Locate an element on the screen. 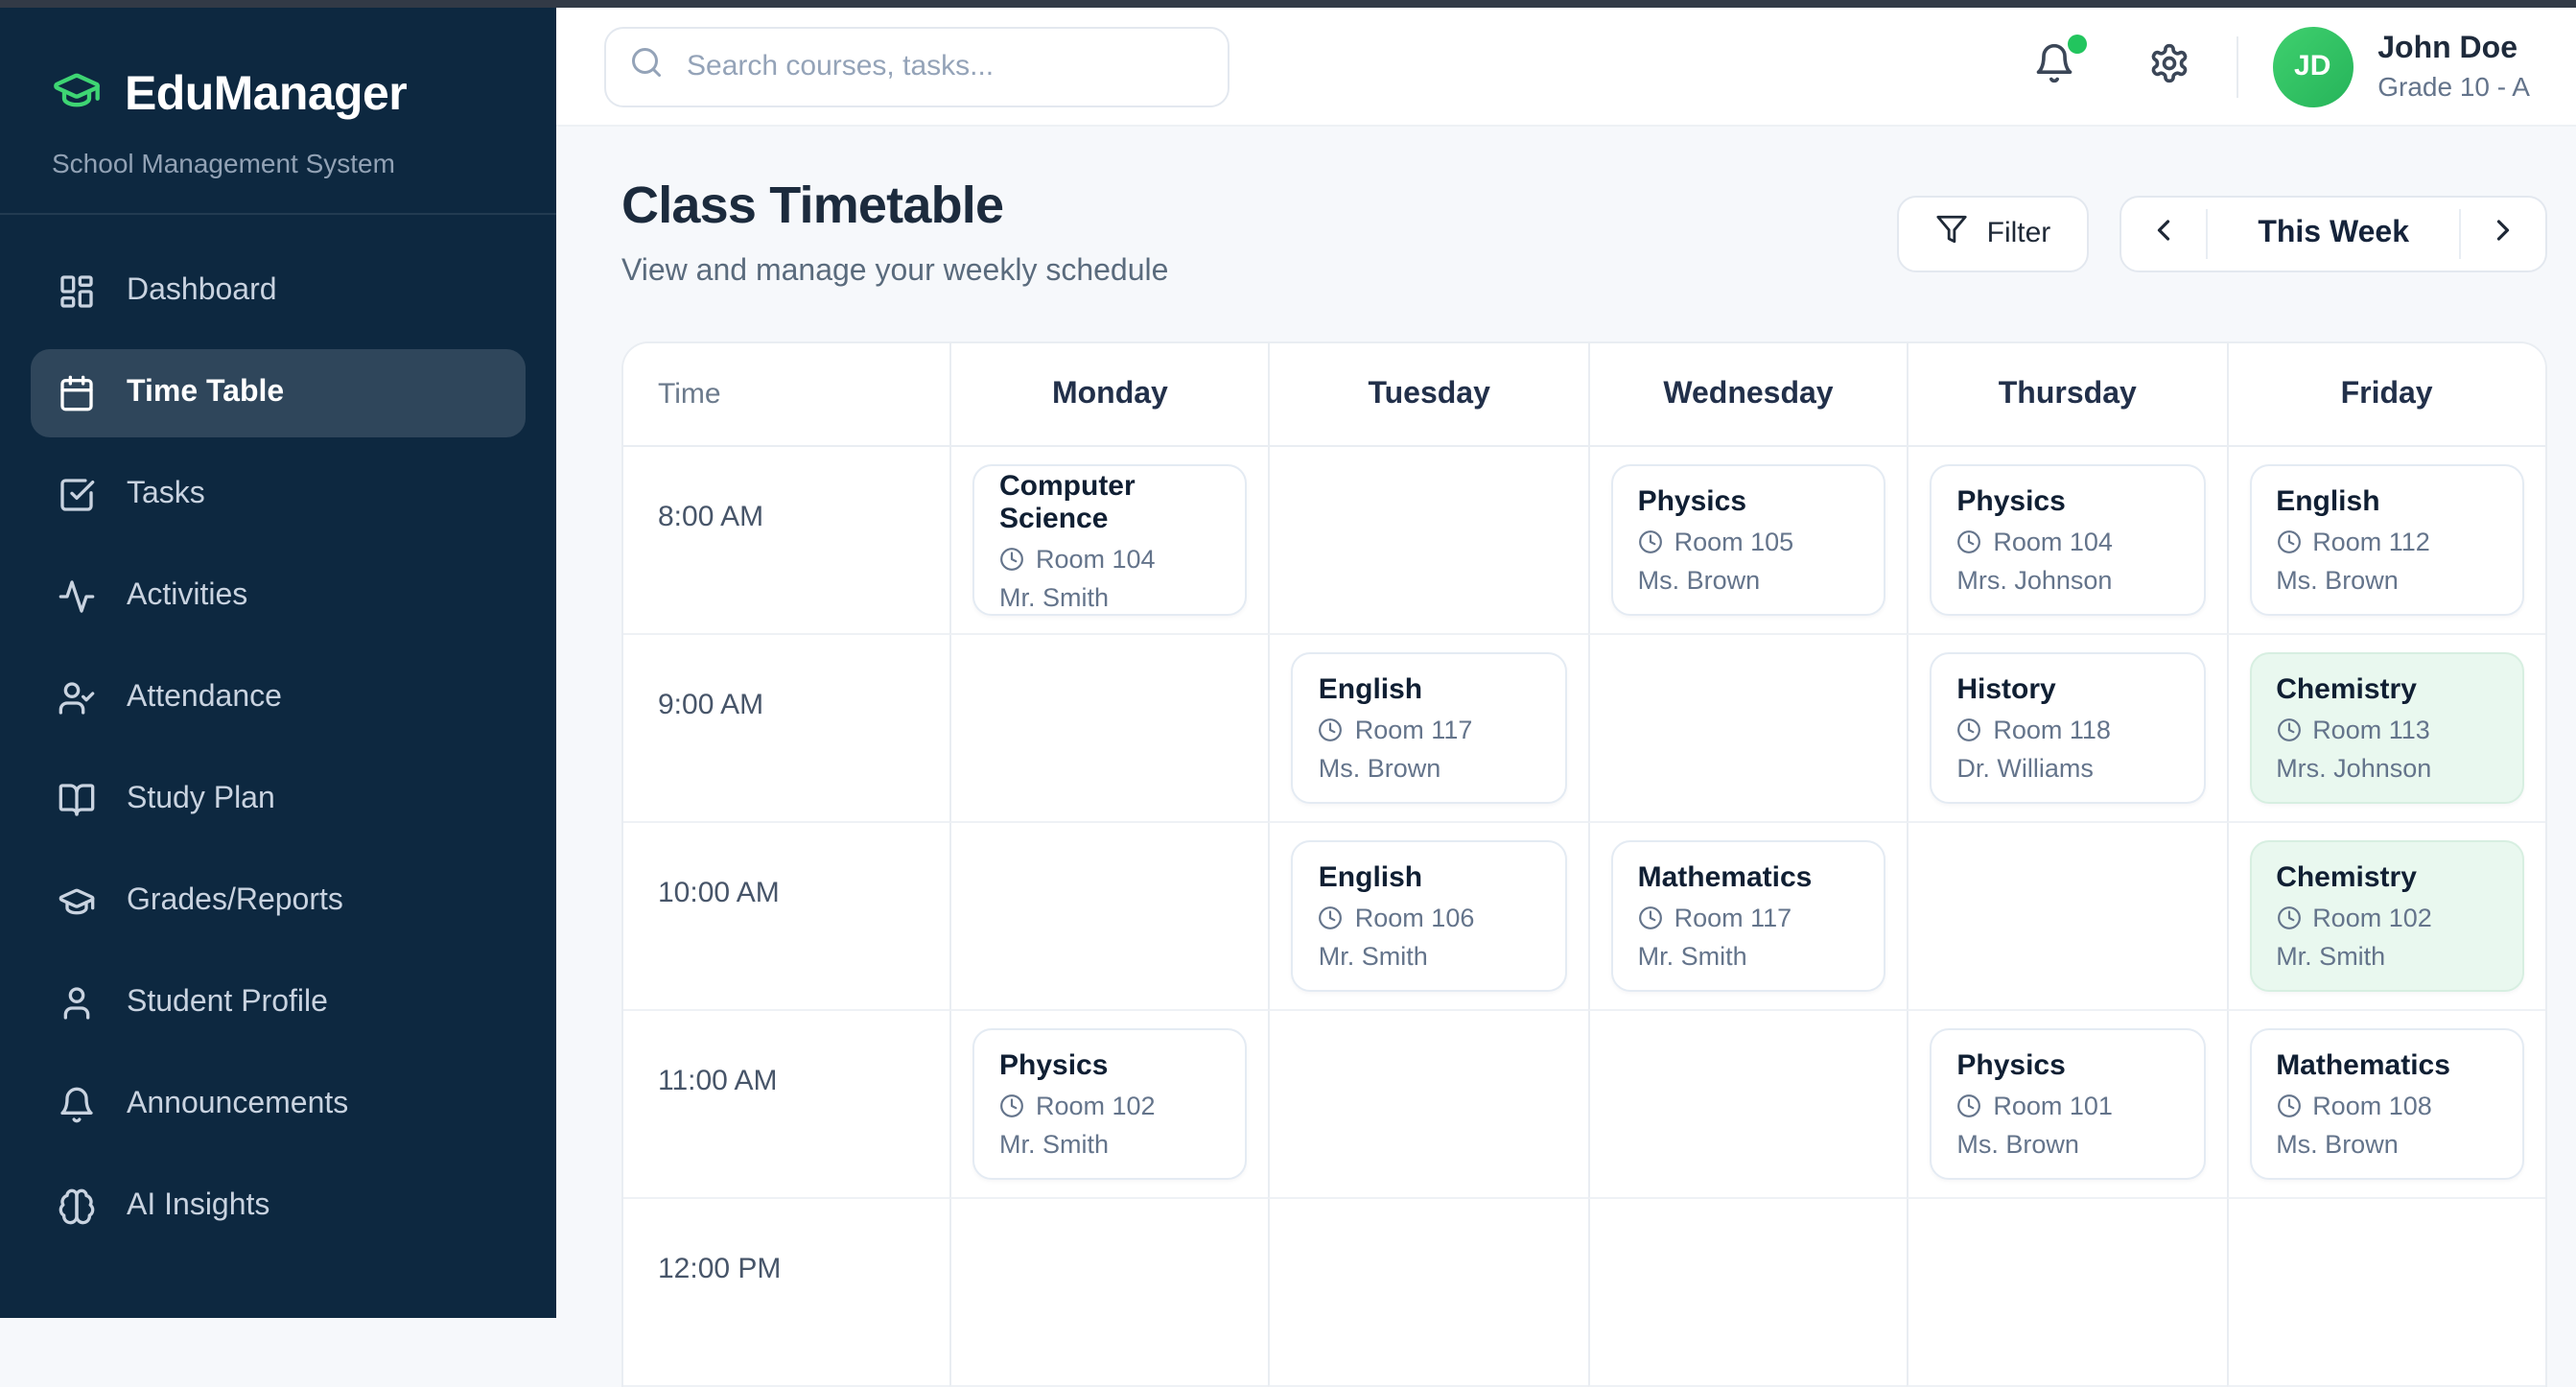 This screenshot has height=1387, width=2576. notifications-button is located at coordinates (2054, 66).